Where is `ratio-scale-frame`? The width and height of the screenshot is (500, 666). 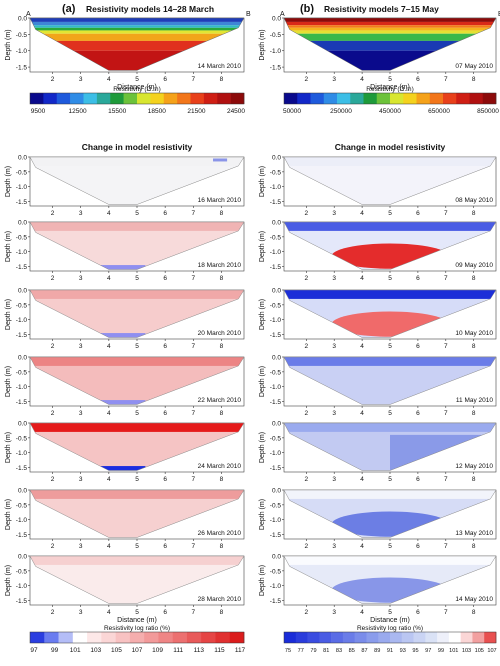 ratio-scale-frame is located at coordinates (390, 637).